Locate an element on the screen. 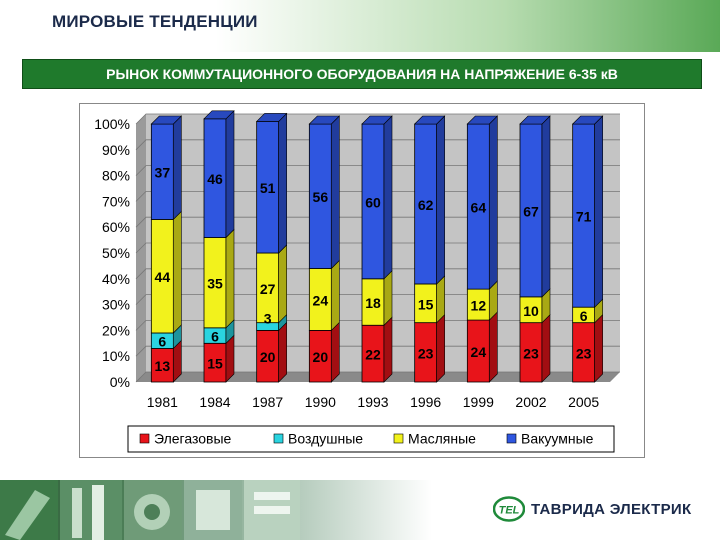 The image size is (720, 540). y-tick-label: 80% is located at coordinates (116, 176).